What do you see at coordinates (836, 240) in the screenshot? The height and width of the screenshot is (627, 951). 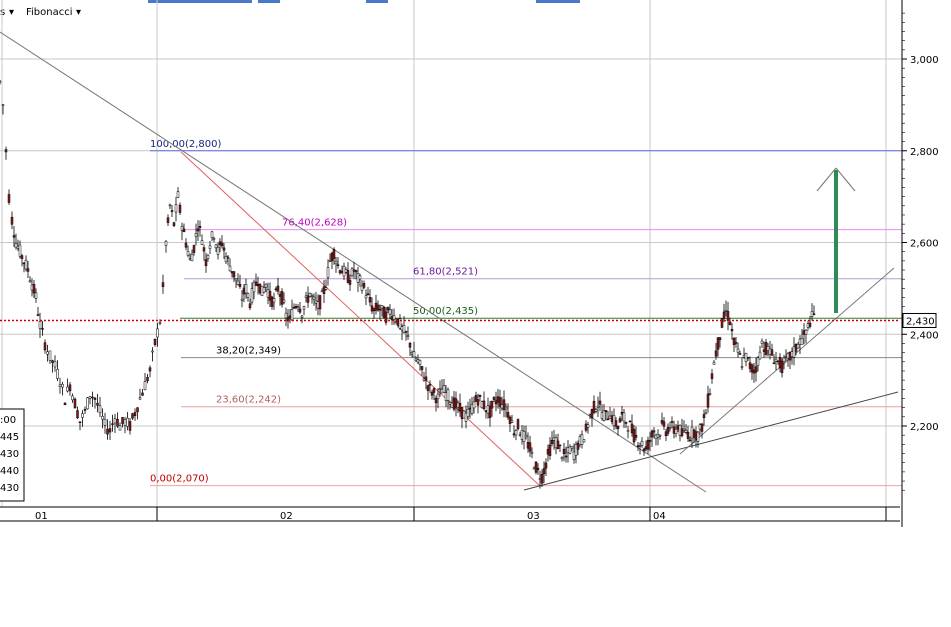 I see `target-arrow` at bounding box center [836, 240].